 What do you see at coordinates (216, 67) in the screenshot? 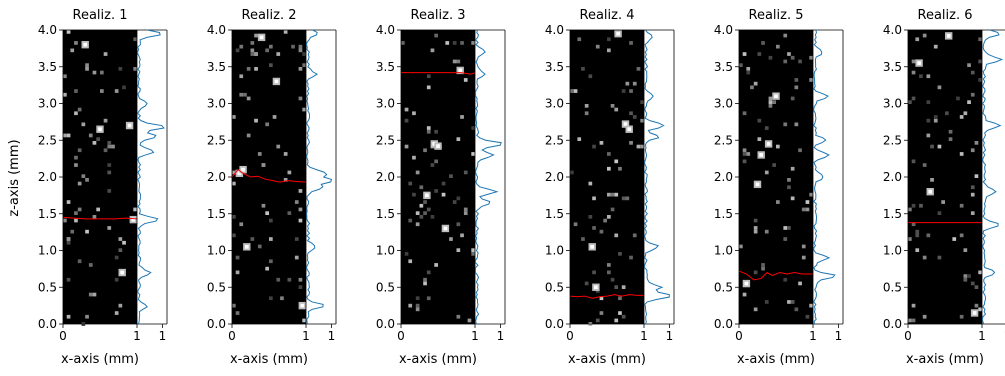
I see `y-tick-label: 3.5` at bounding box center [216, 67].